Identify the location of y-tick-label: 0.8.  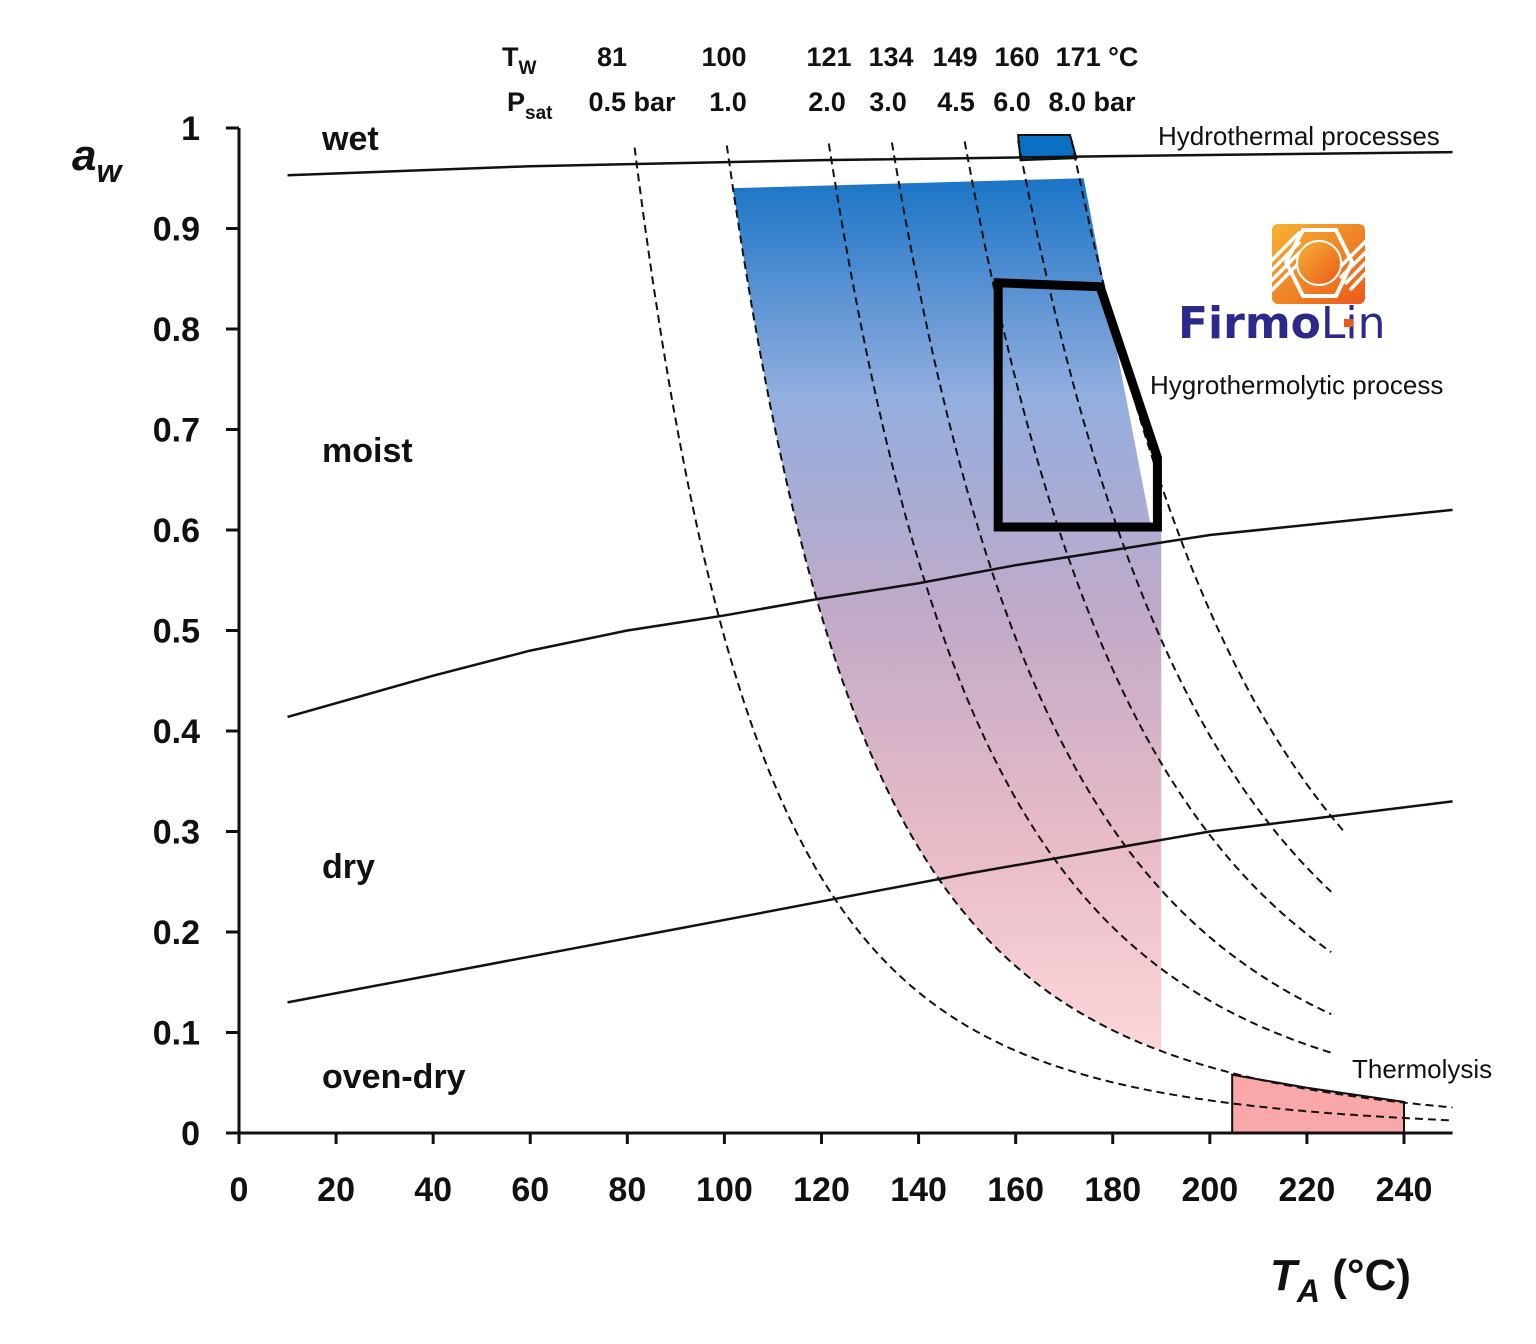
(176, 330).